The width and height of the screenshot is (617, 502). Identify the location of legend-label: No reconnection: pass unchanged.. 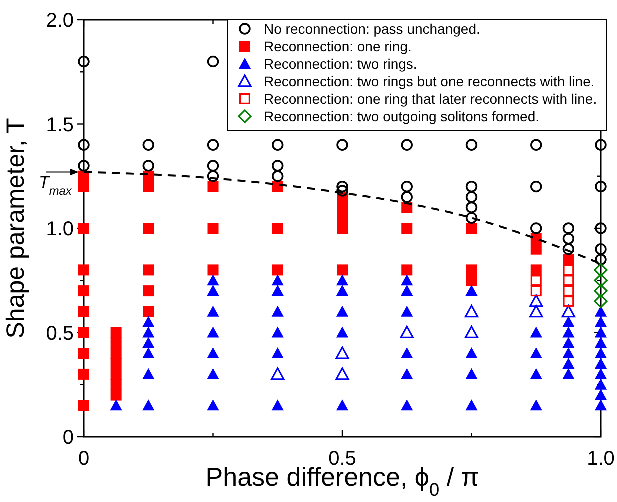
(372, 29).